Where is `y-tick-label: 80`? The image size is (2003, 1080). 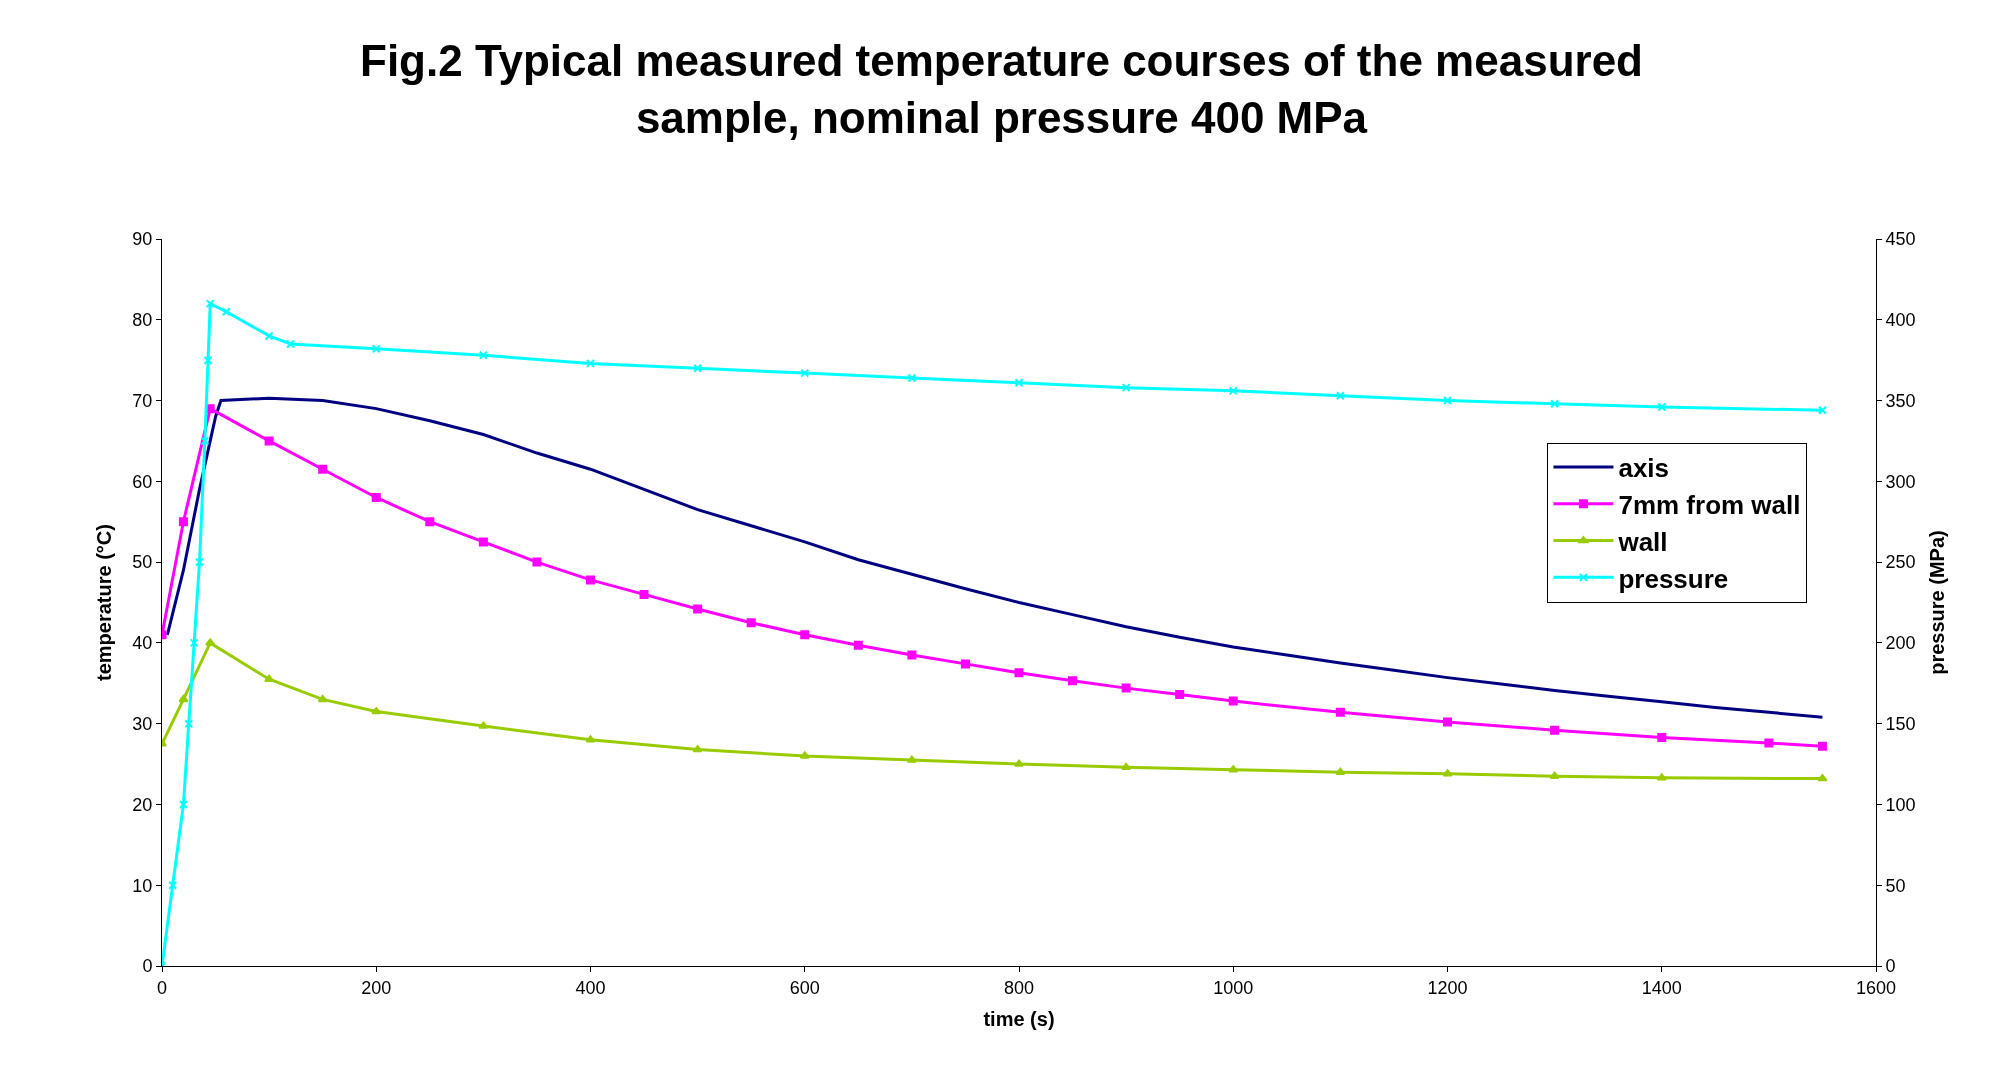
y-tick-label: 80 is located at coordinates (142, 320).